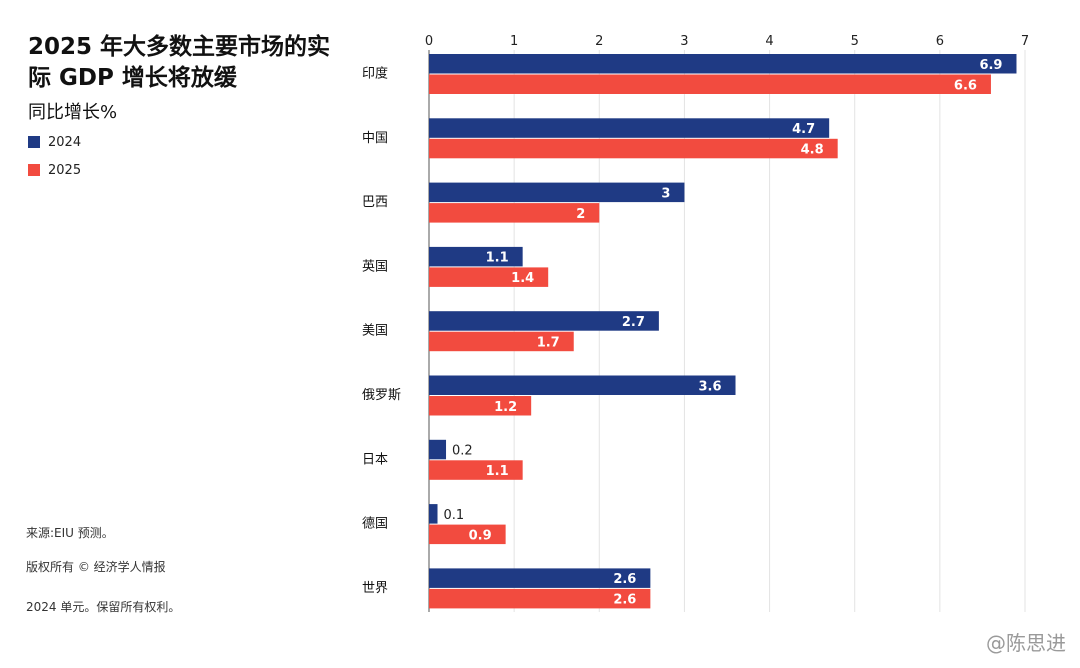 Image resolution: width=1080 pixels, height=668 pixels. Describe the element at coordinates (103, 607) in the screenshot. I see `rights-note: 2024 单元。保留所有权利。` at that location.